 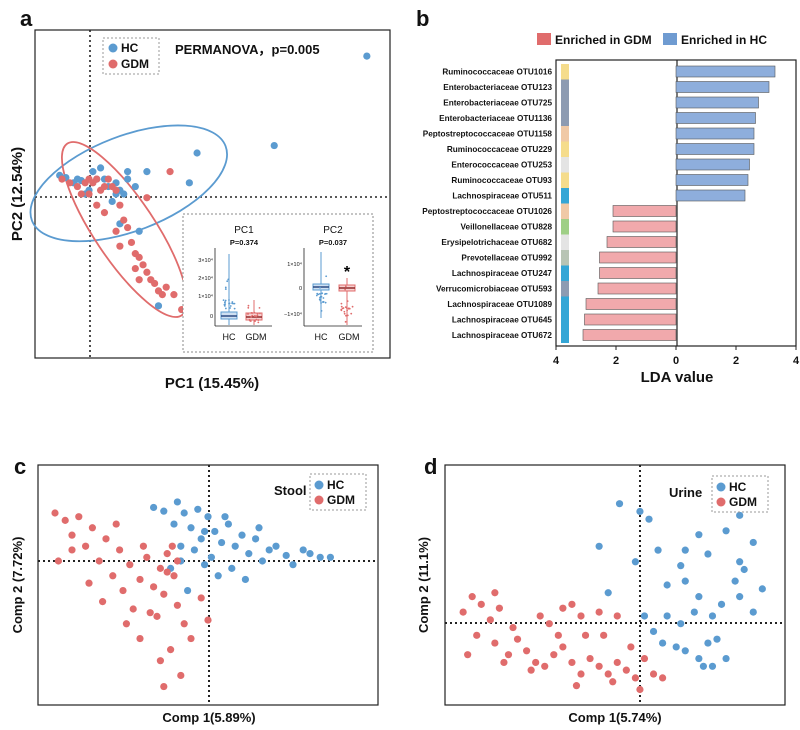 What do you see at coordinates (677, 377) in the screenshot?
I see `panel-b-xlabel: LDA value` at bounding box center [677, 377].